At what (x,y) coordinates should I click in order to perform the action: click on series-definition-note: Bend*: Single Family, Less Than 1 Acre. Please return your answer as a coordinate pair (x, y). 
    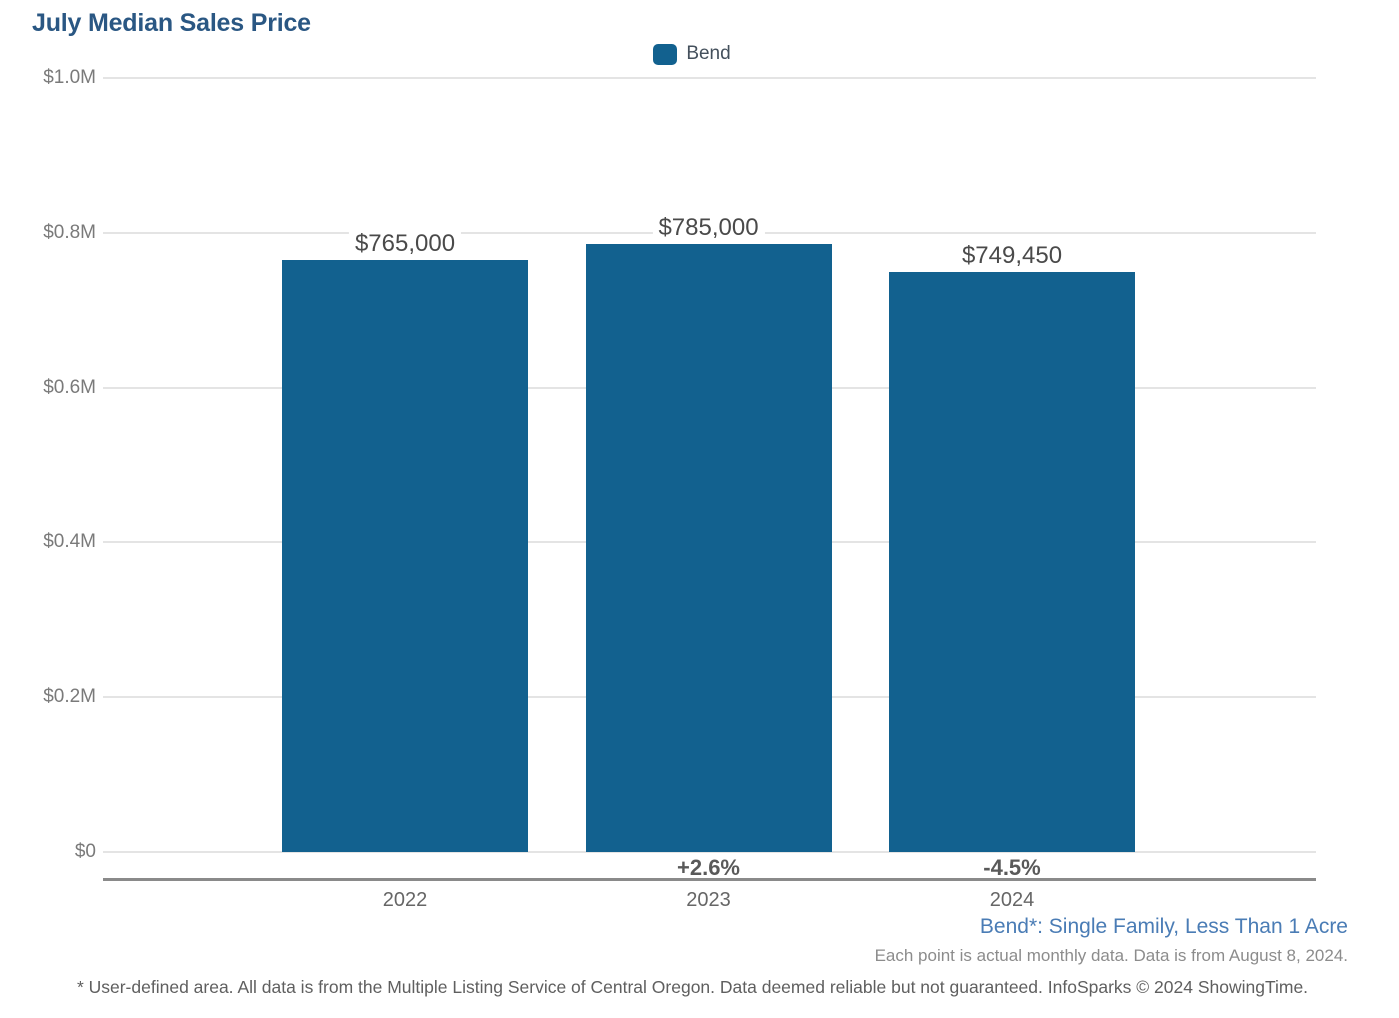
    Looking at the image, I should click on (1163, 926).